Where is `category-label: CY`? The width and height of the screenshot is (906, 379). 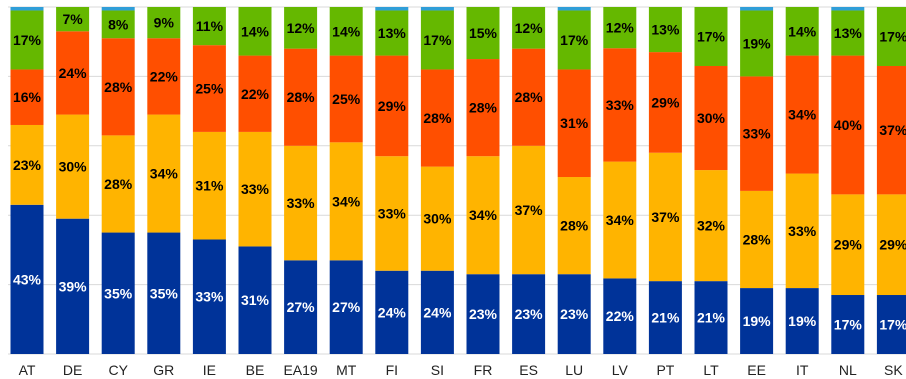
category-label: CY is located at coordinates (118, 370).